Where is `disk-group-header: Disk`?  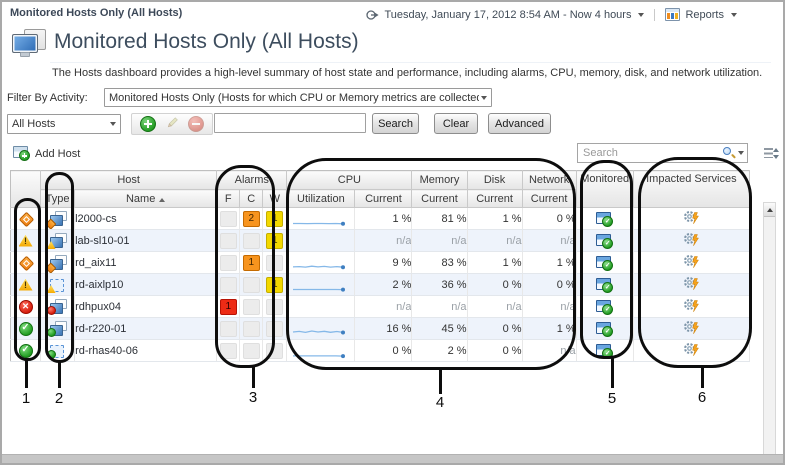 disk-group-header: Disk is located at coordinates (495, 180).